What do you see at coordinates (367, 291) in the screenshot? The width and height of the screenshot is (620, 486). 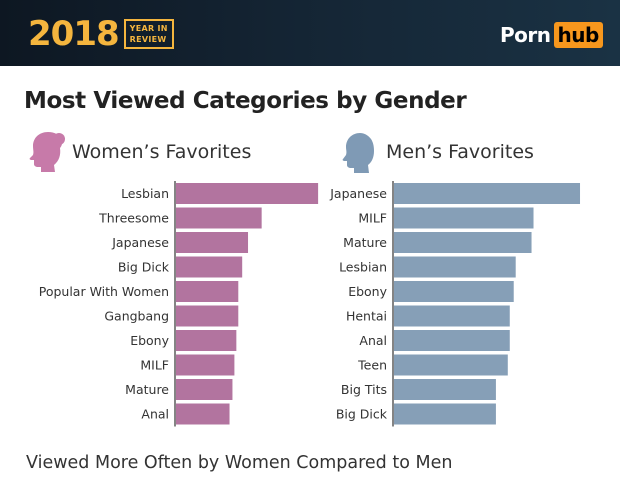 I see `men-bar-label-5: Ebony` at bounding box center [367, 291].